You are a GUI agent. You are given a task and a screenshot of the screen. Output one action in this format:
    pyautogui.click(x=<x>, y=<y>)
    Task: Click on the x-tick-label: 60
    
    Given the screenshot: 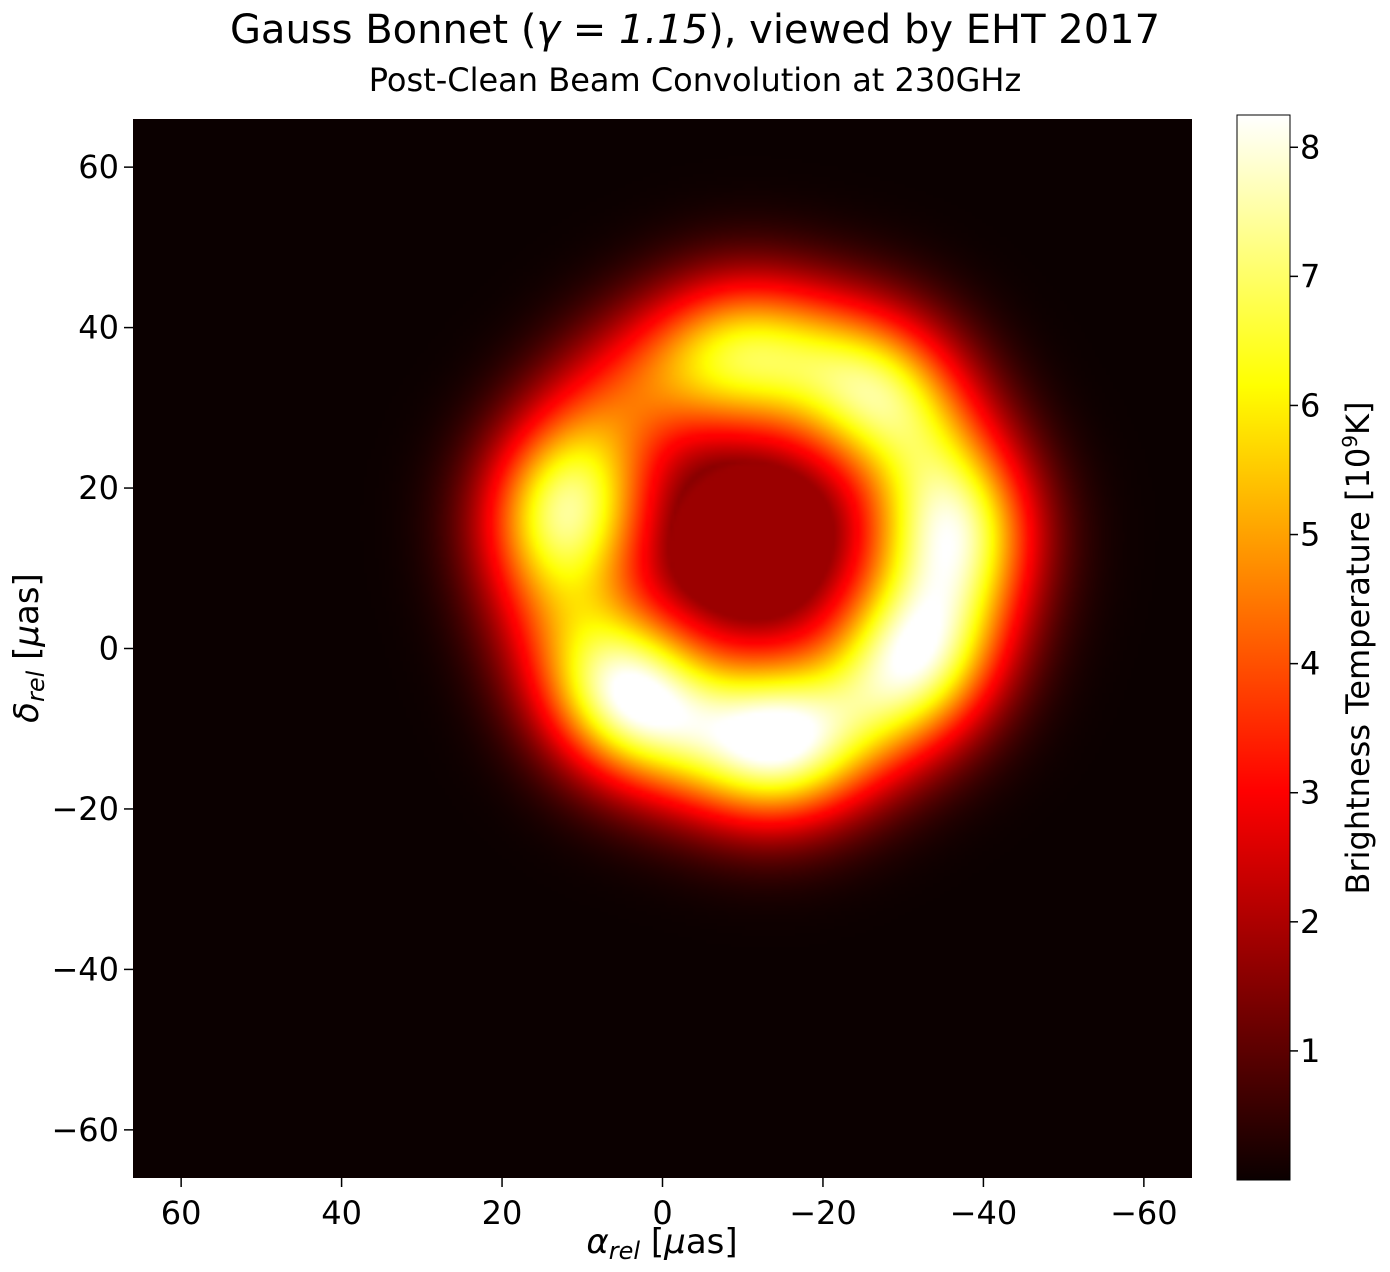 What is the action you would take?
    pyautogui.click(x=181, y=1213)
    